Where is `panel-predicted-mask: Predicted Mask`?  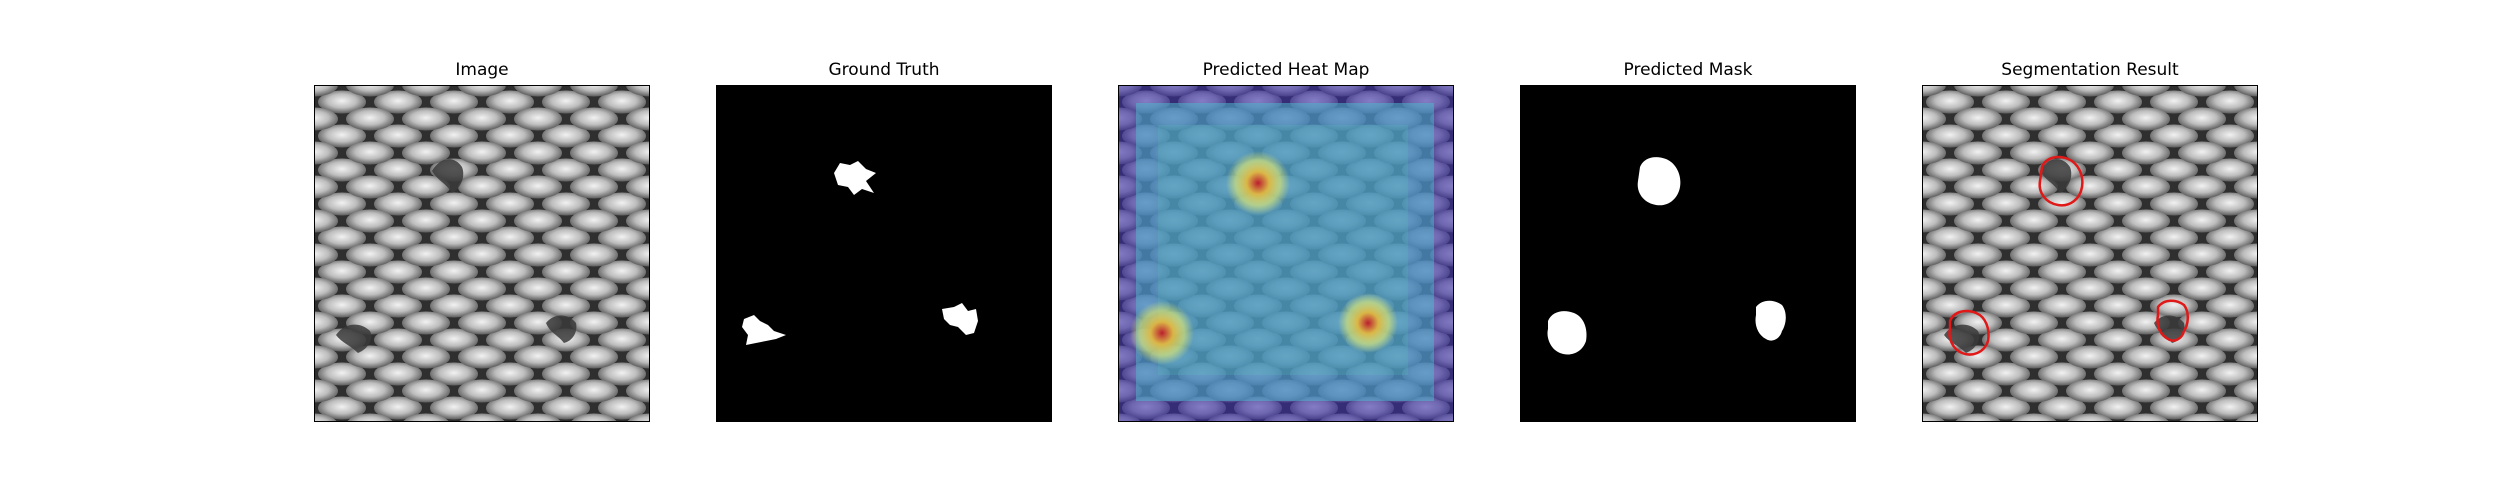
panel-predicted-mask: Predicted Mask is located at coordinates (1688, 250).